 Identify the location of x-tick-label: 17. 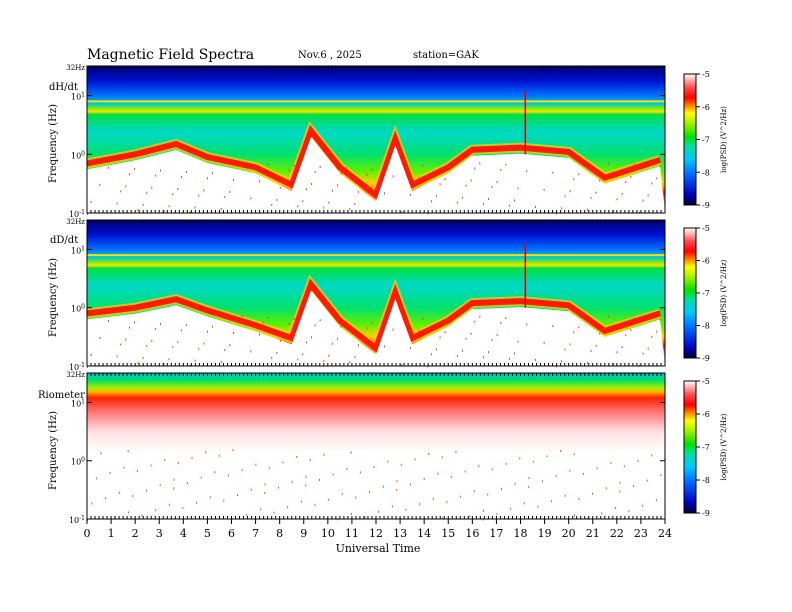
(496, 533).